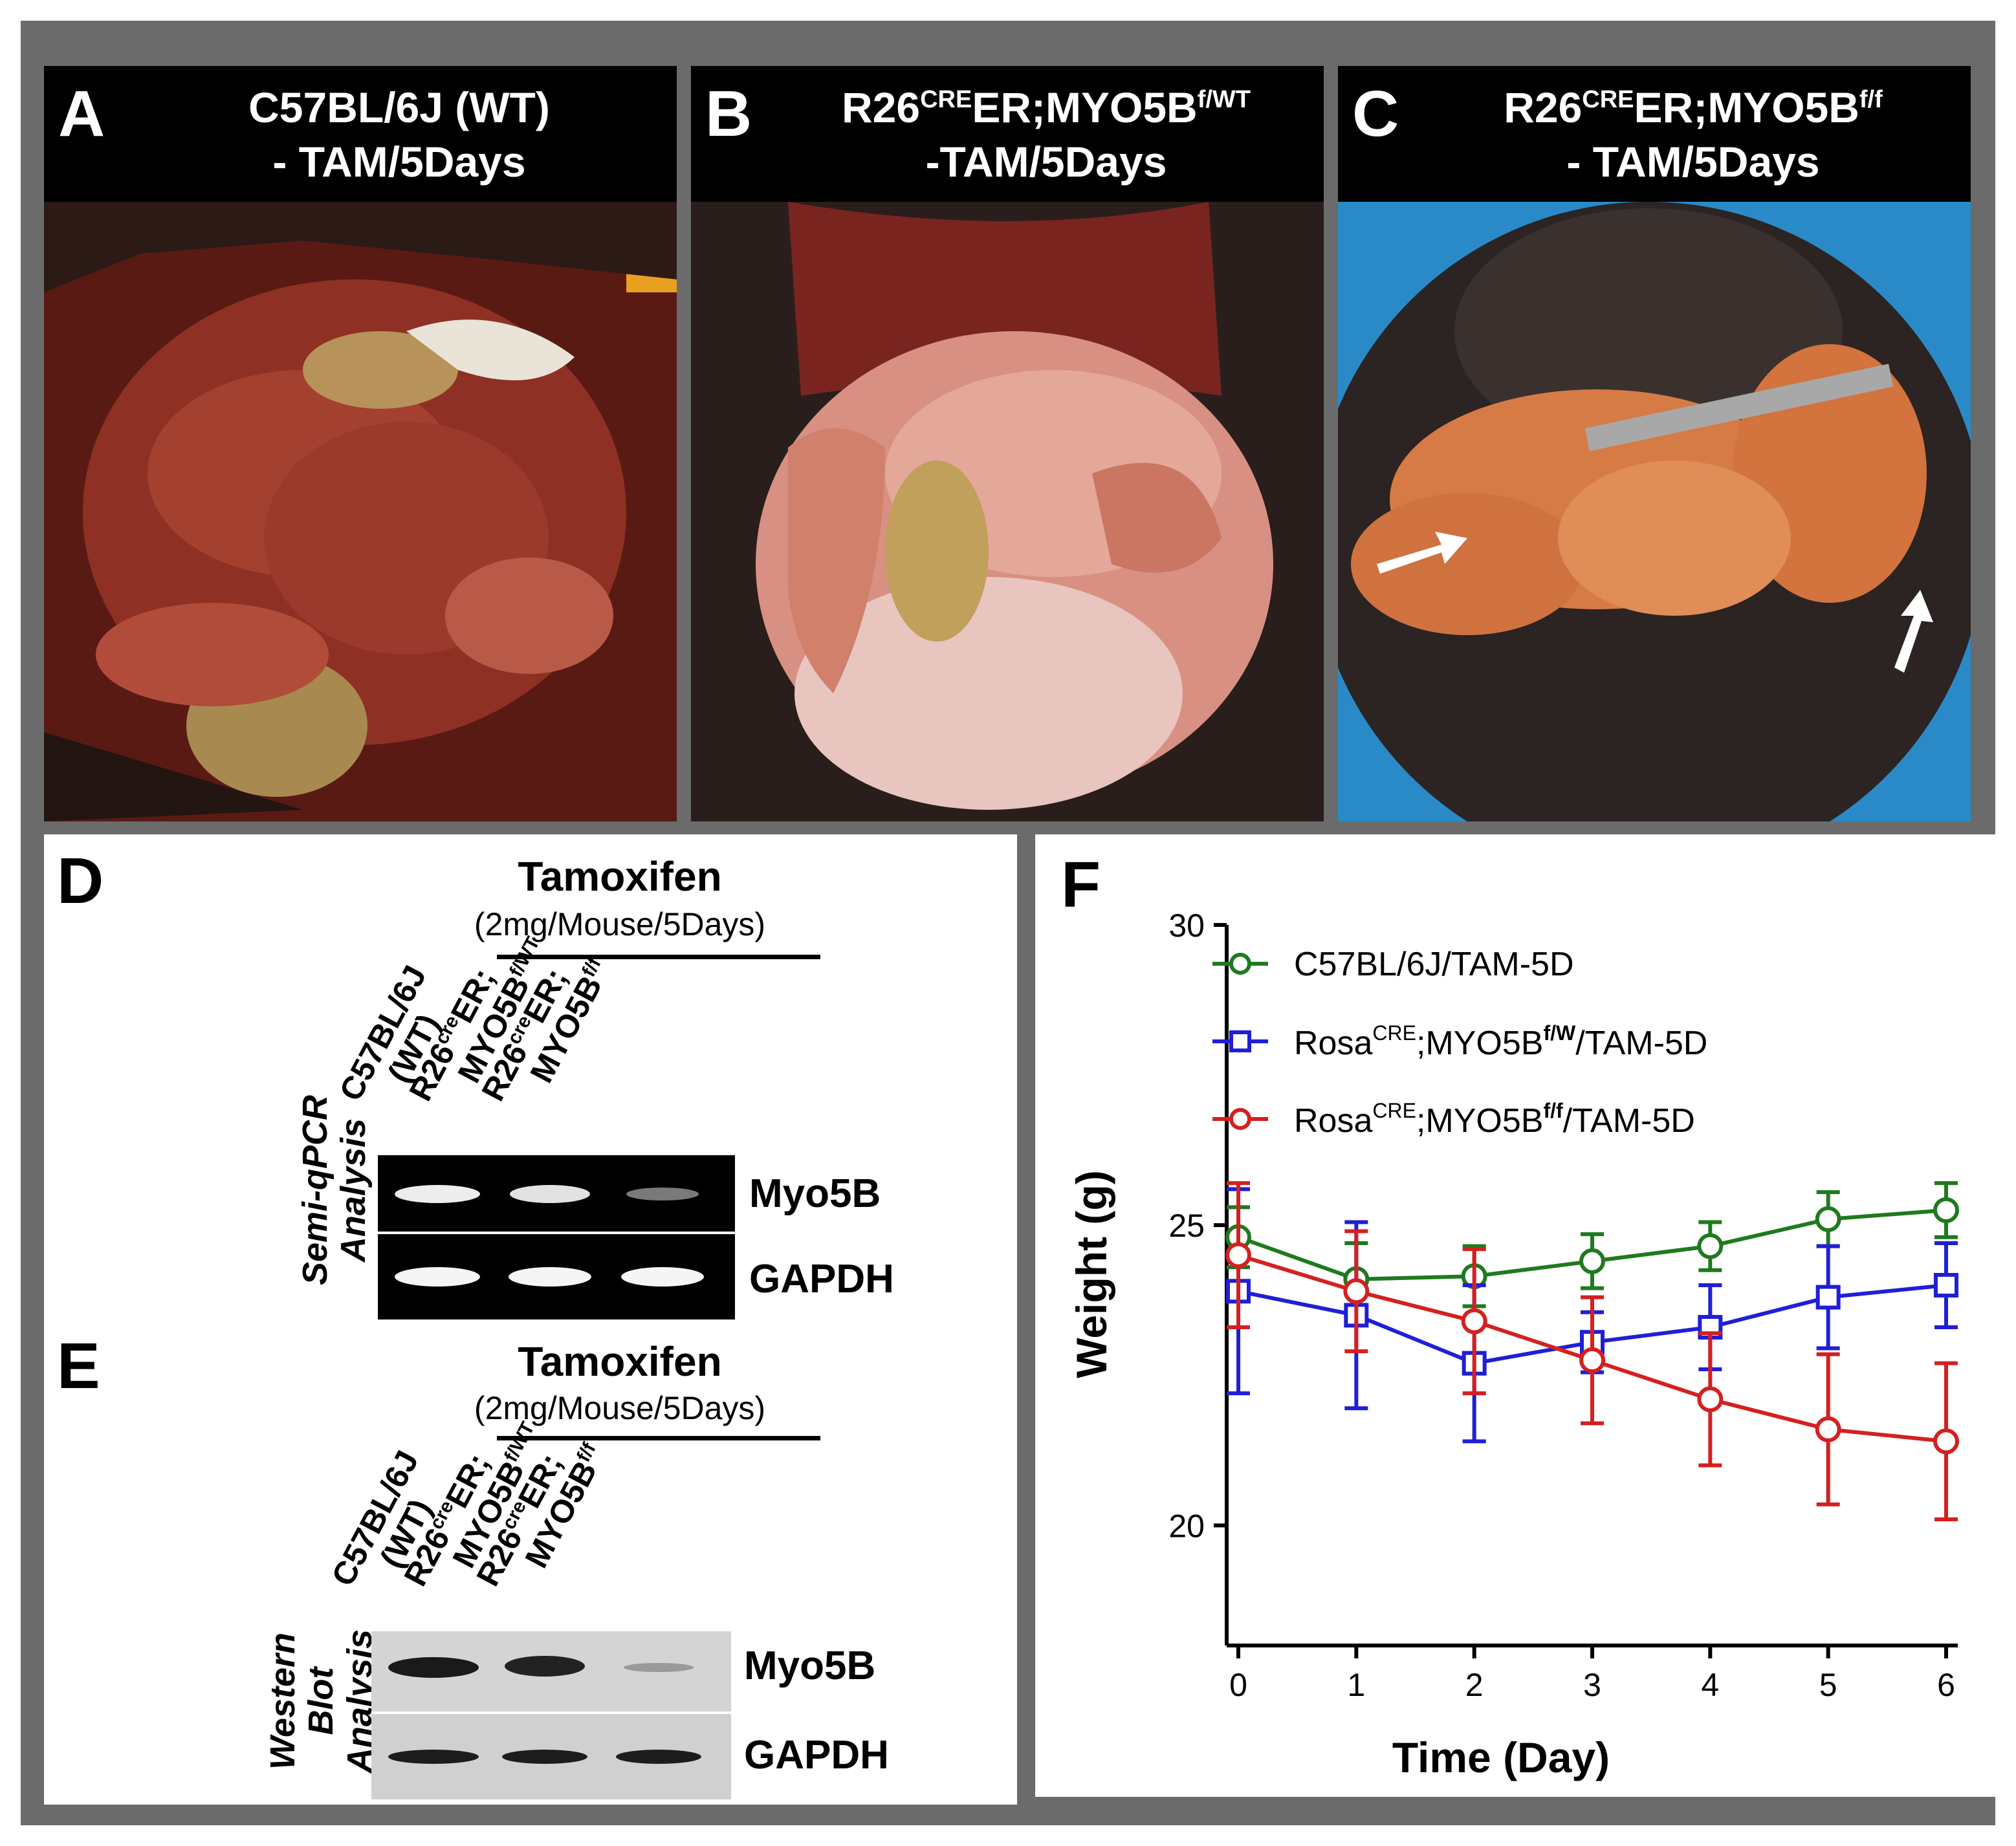 The width and height of the screenshot is (2016, 1846). I want to click on panel-c-title-cre: CRE, so click(1608, 99).